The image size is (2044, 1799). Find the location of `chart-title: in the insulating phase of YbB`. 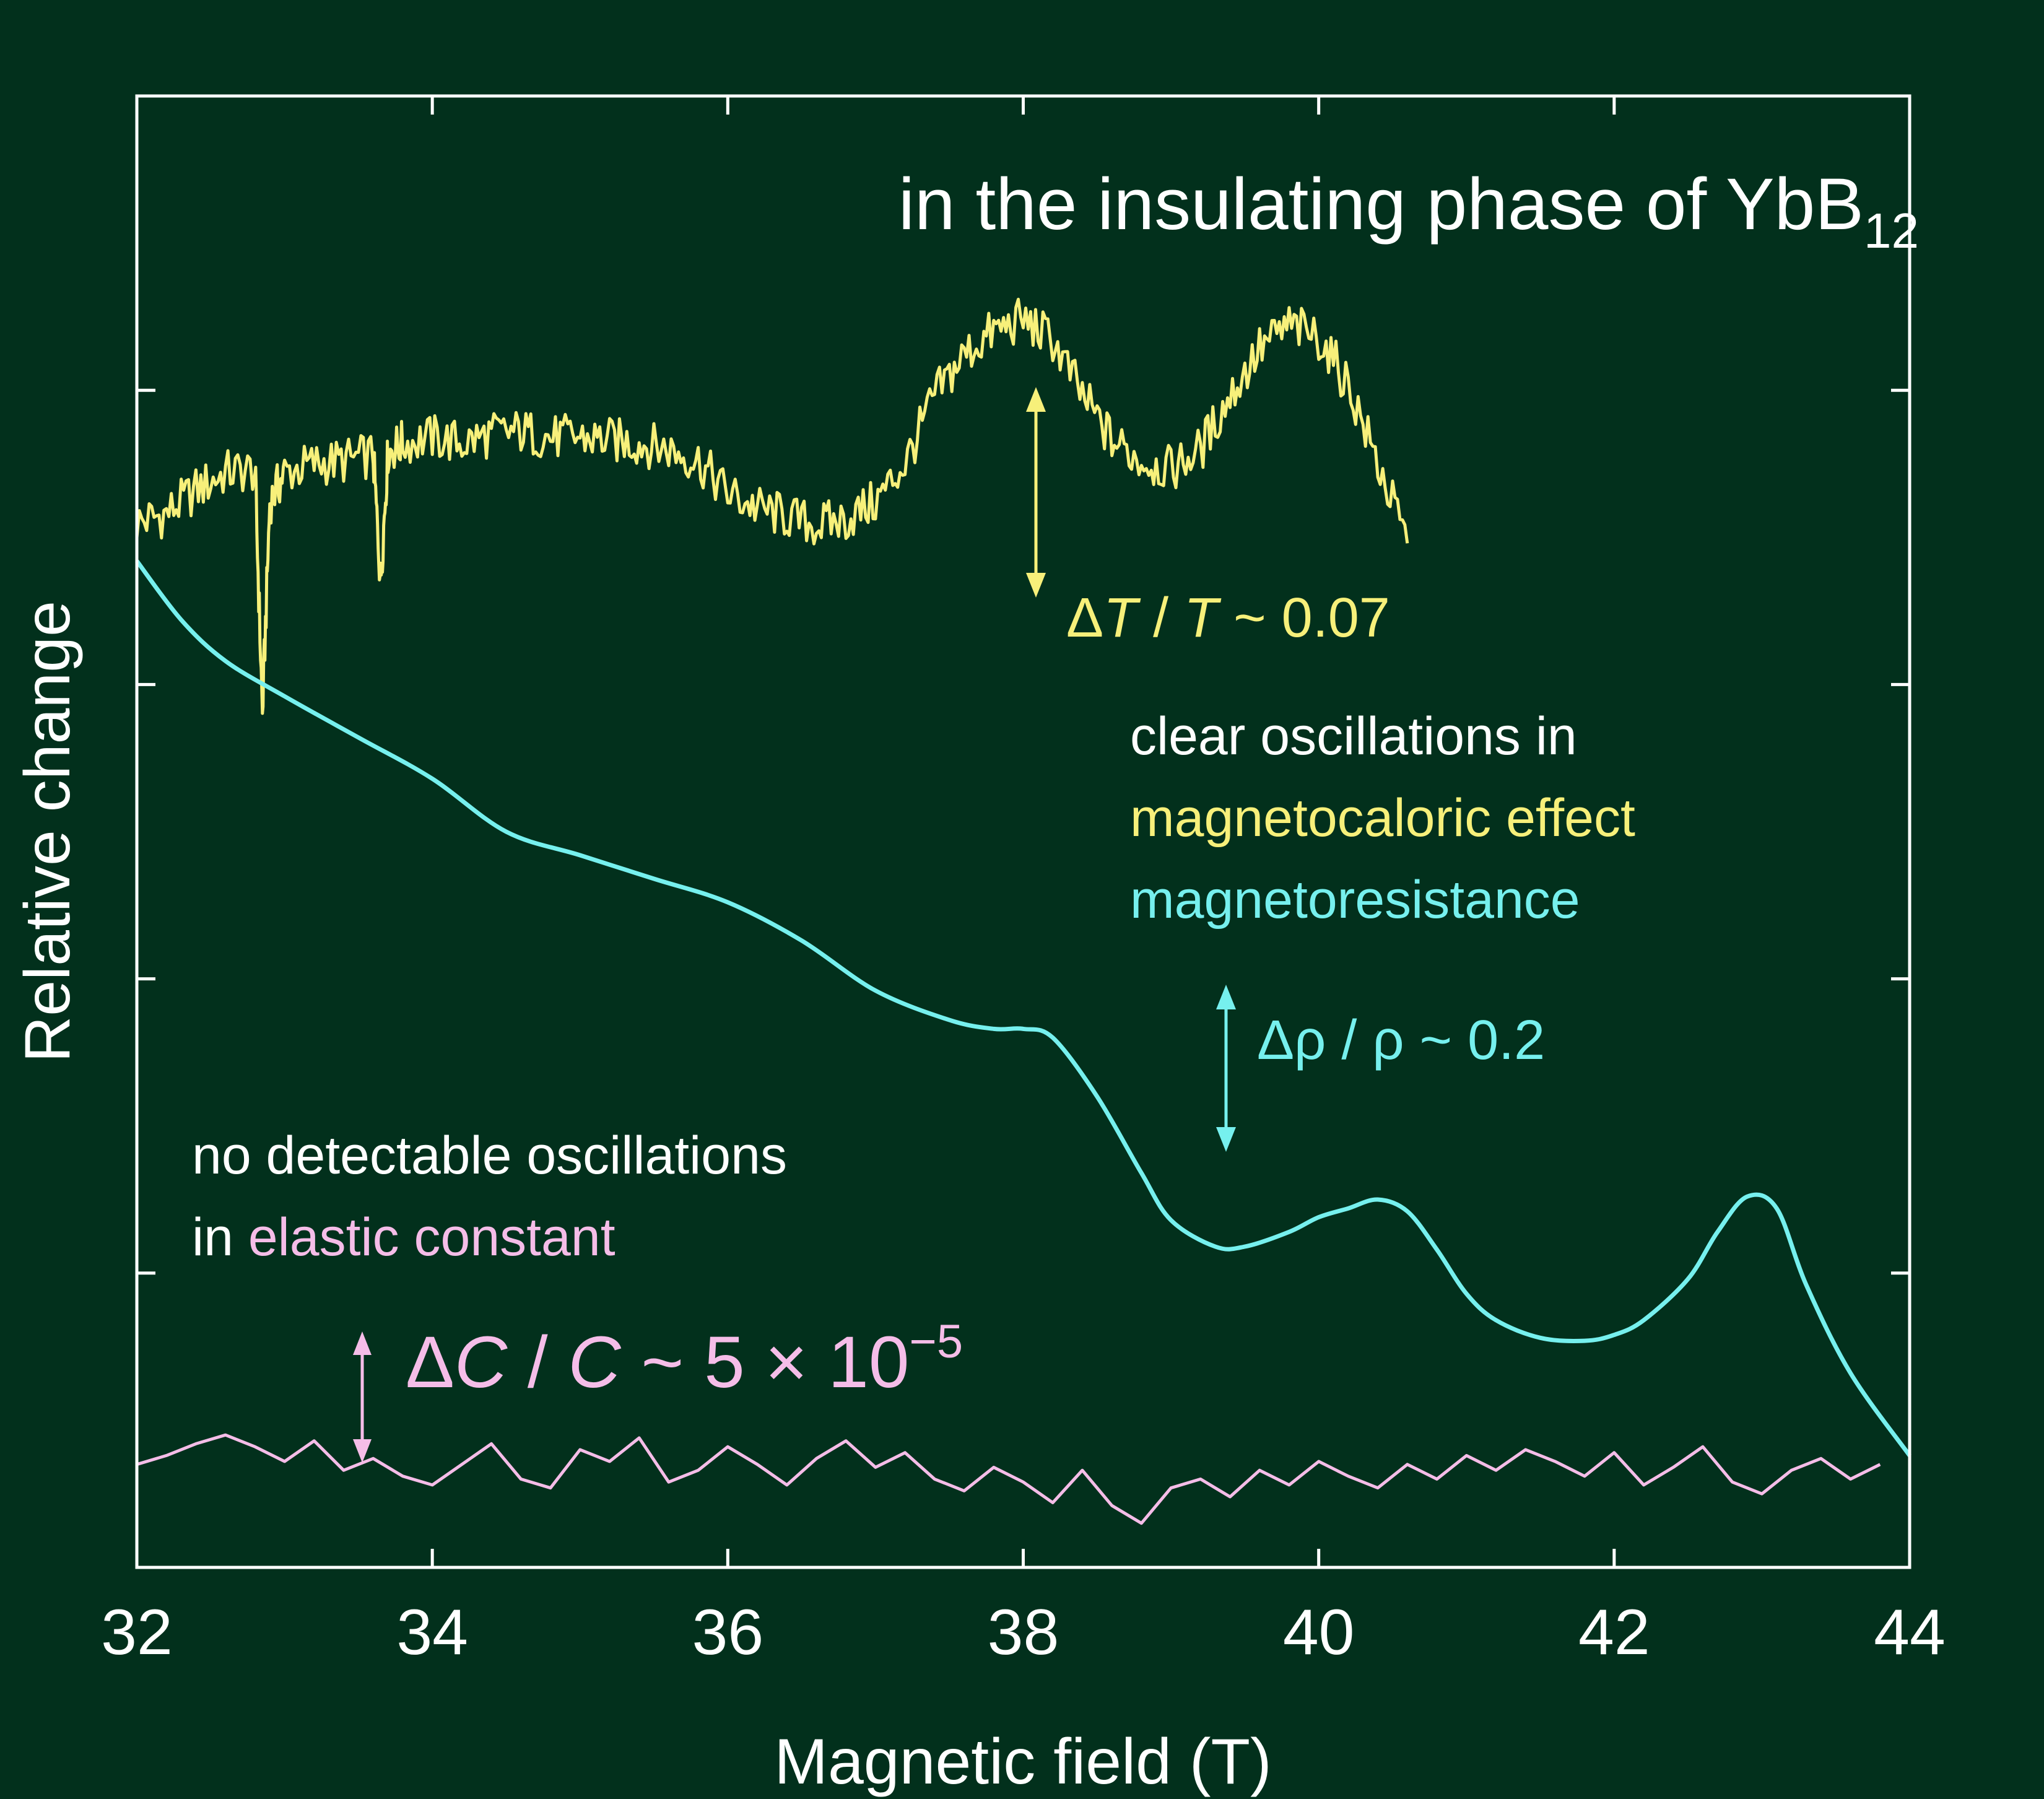

chart-title: in the insulating phase of YbB is located at coordinates (1381, 204).